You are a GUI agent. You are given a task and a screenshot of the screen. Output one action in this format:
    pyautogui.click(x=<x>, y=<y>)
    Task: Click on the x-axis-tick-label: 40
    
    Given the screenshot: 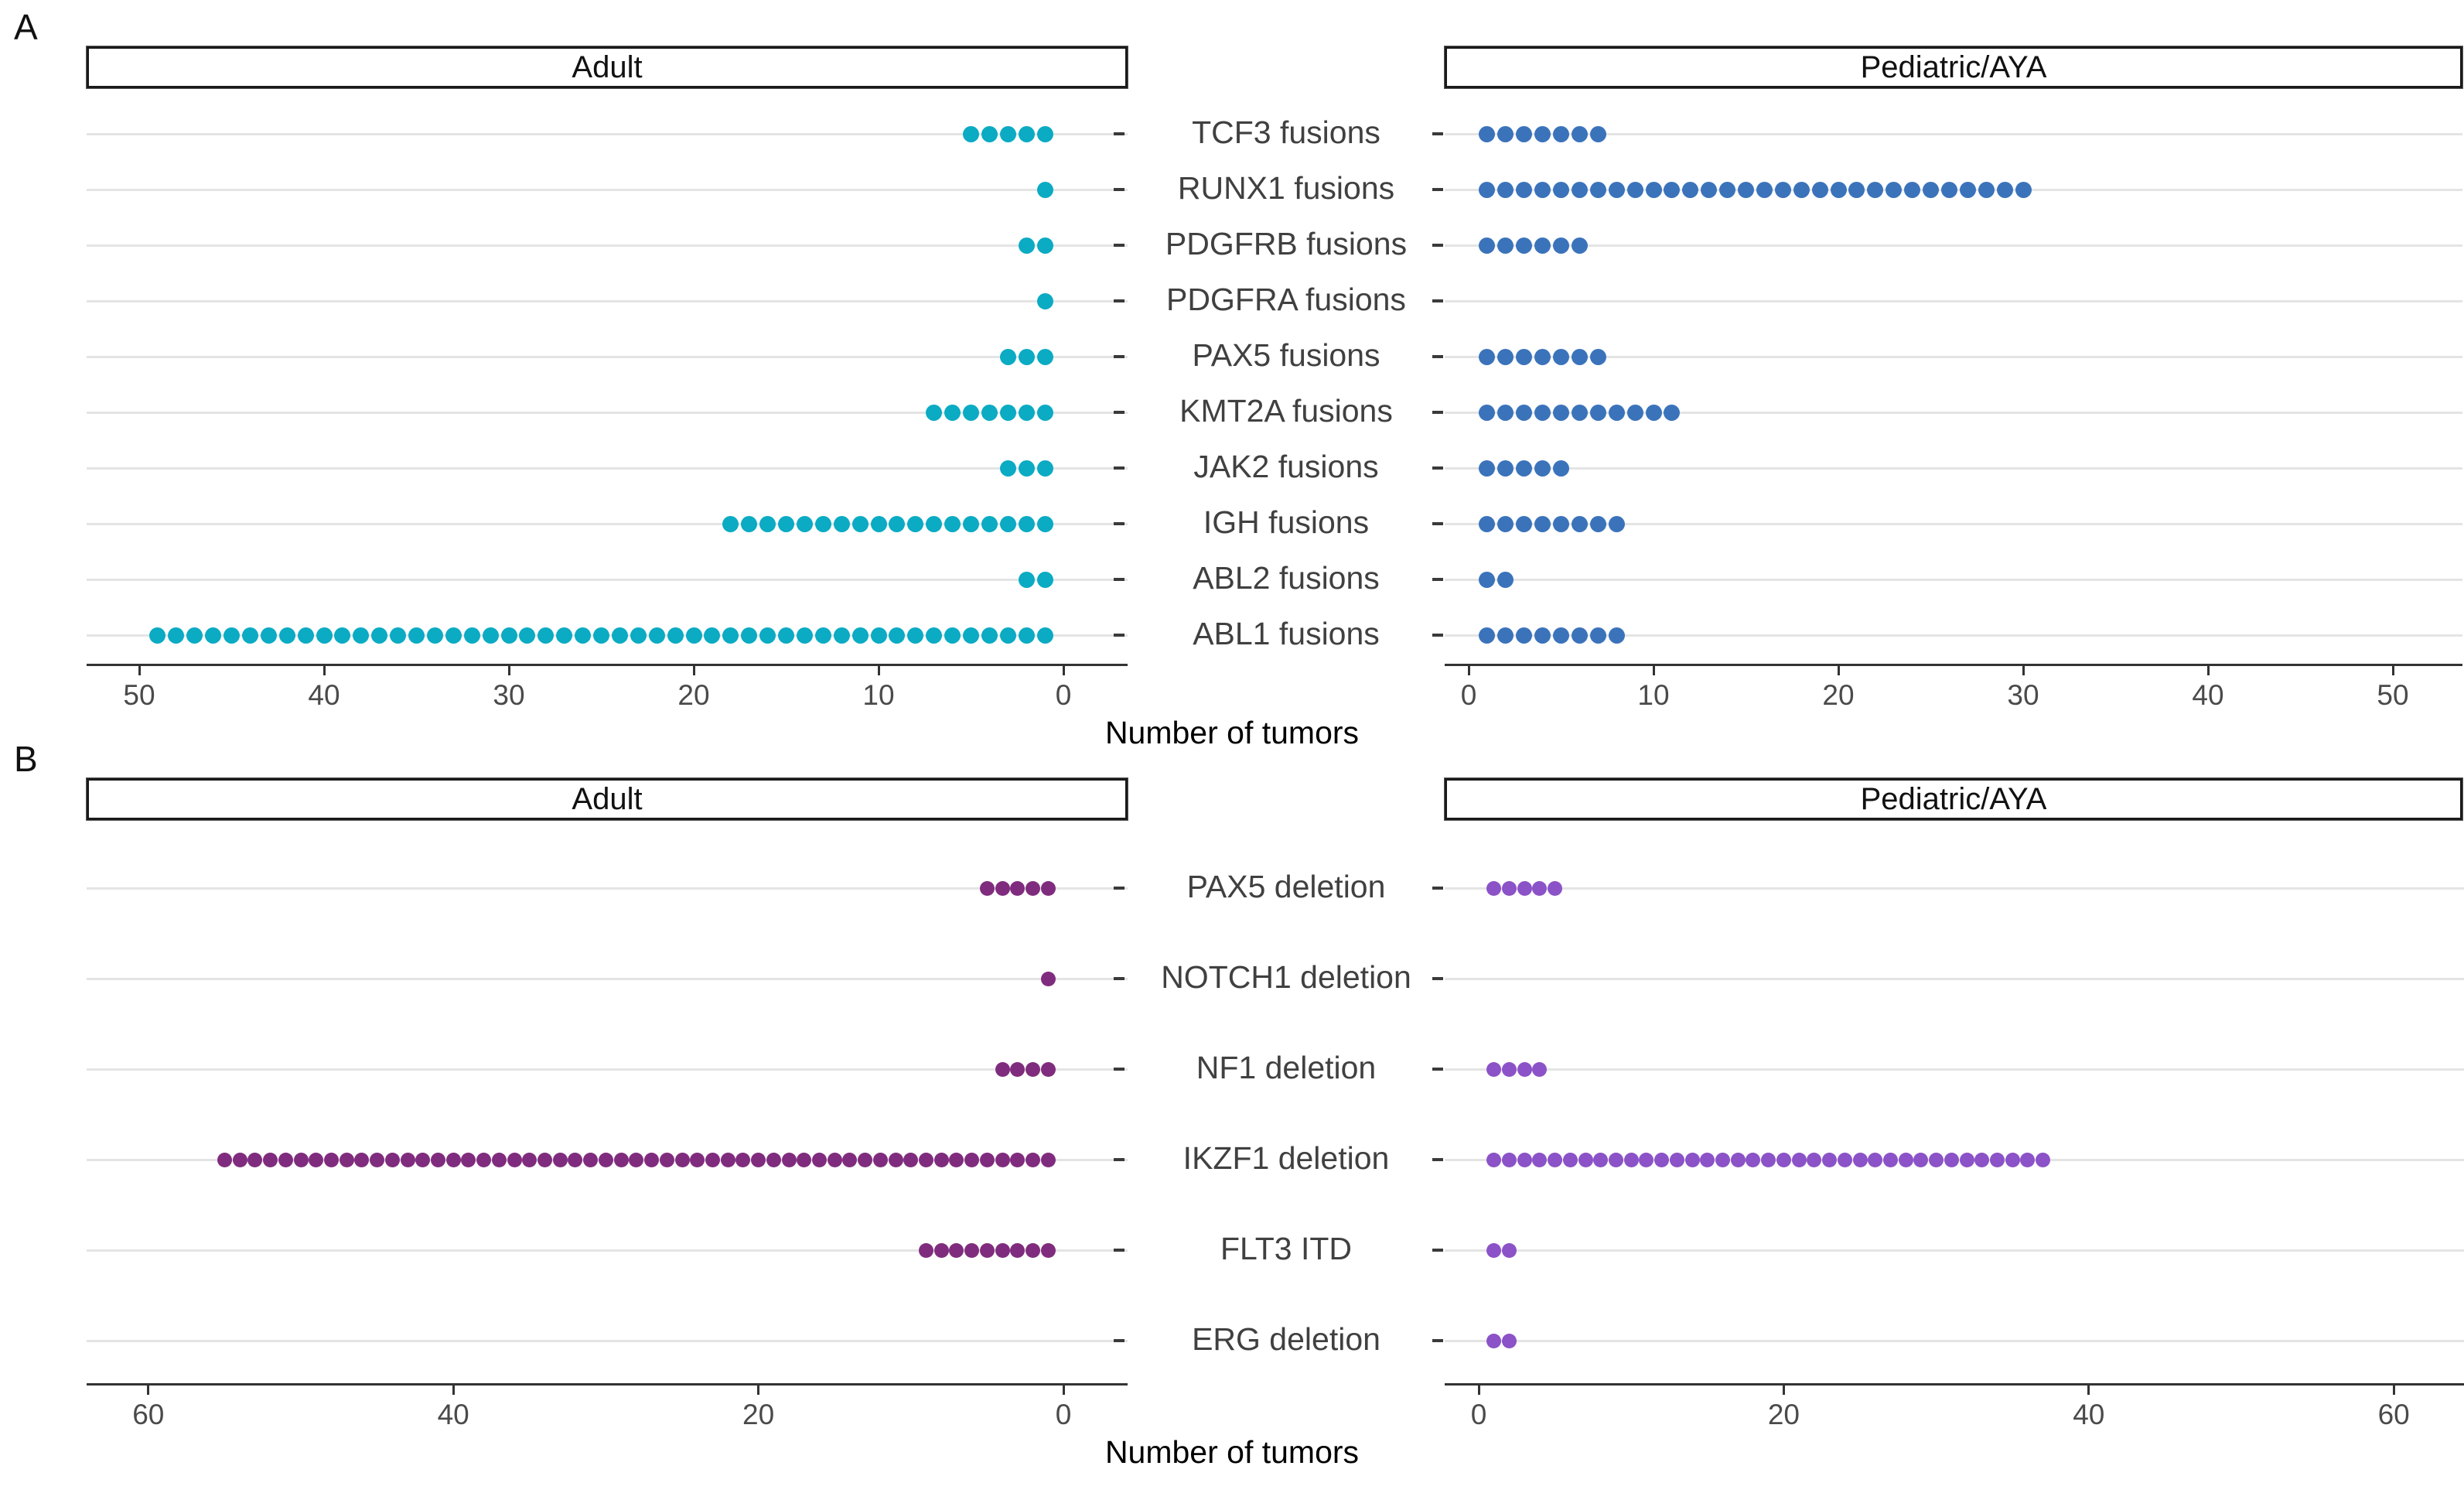 What is the action you would take?
    pyautogui.click(x=2208, y=695)
    